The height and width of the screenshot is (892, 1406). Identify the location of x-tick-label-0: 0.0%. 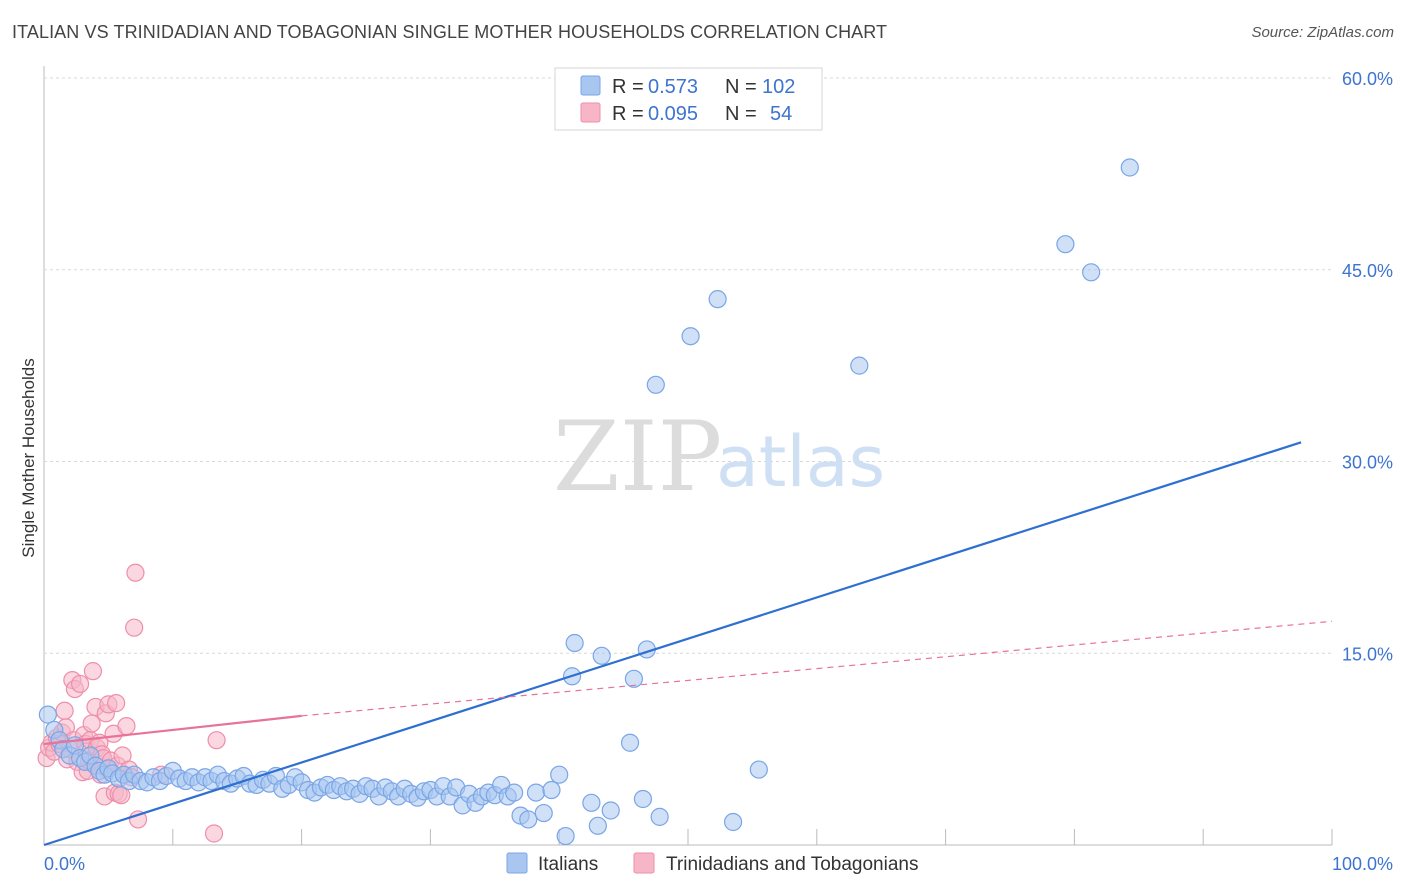
(64, 864).